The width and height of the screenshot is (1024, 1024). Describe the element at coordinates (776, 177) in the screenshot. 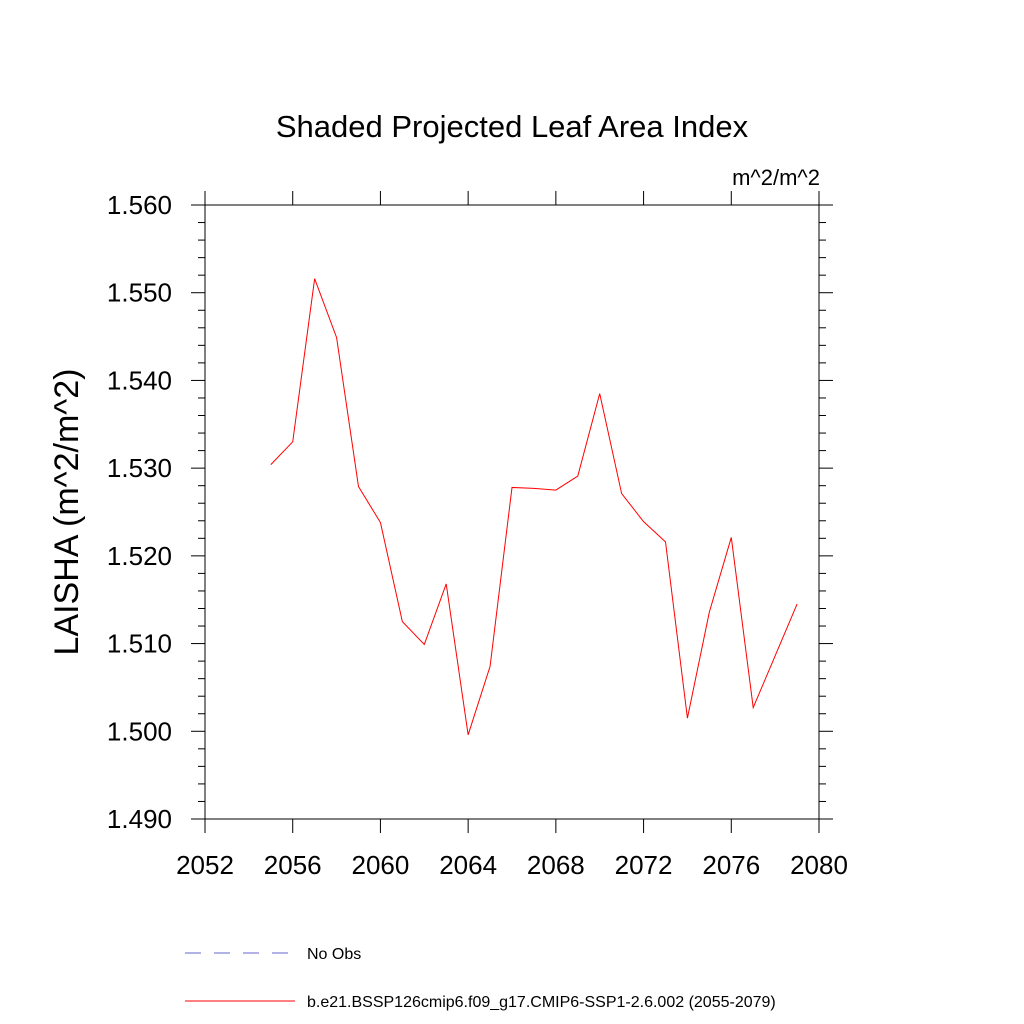

I see `units-label: m^2/m^2` at that location.